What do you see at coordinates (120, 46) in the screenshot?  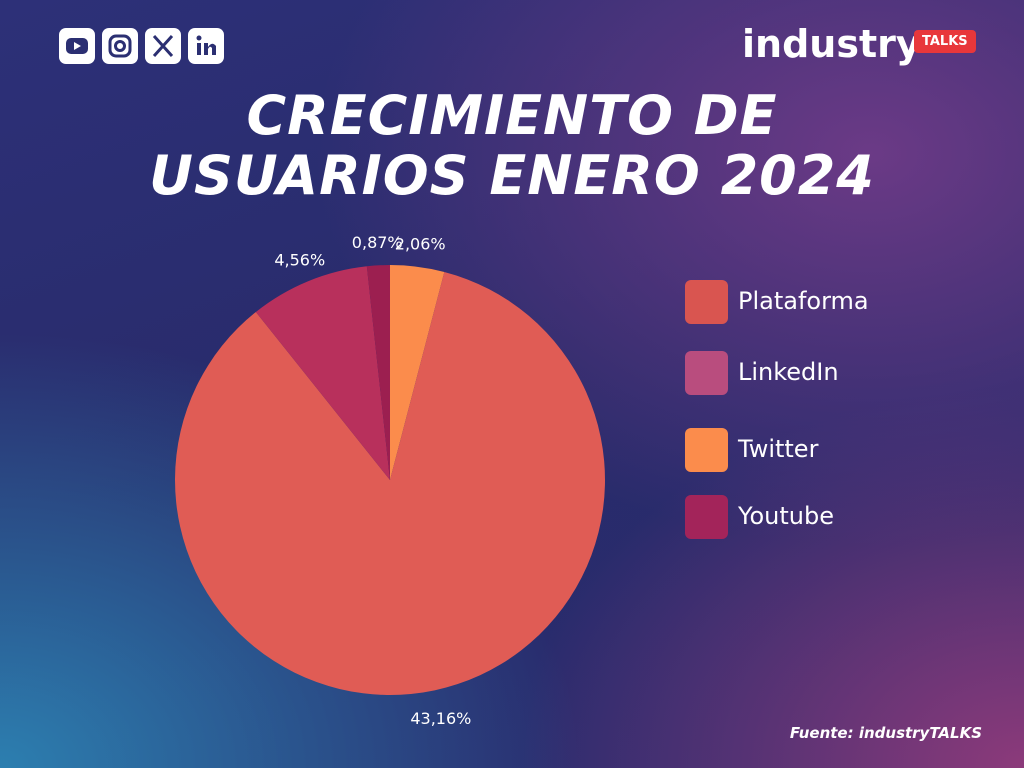 I see `instagram-icon` at bounding box center [120, 46].